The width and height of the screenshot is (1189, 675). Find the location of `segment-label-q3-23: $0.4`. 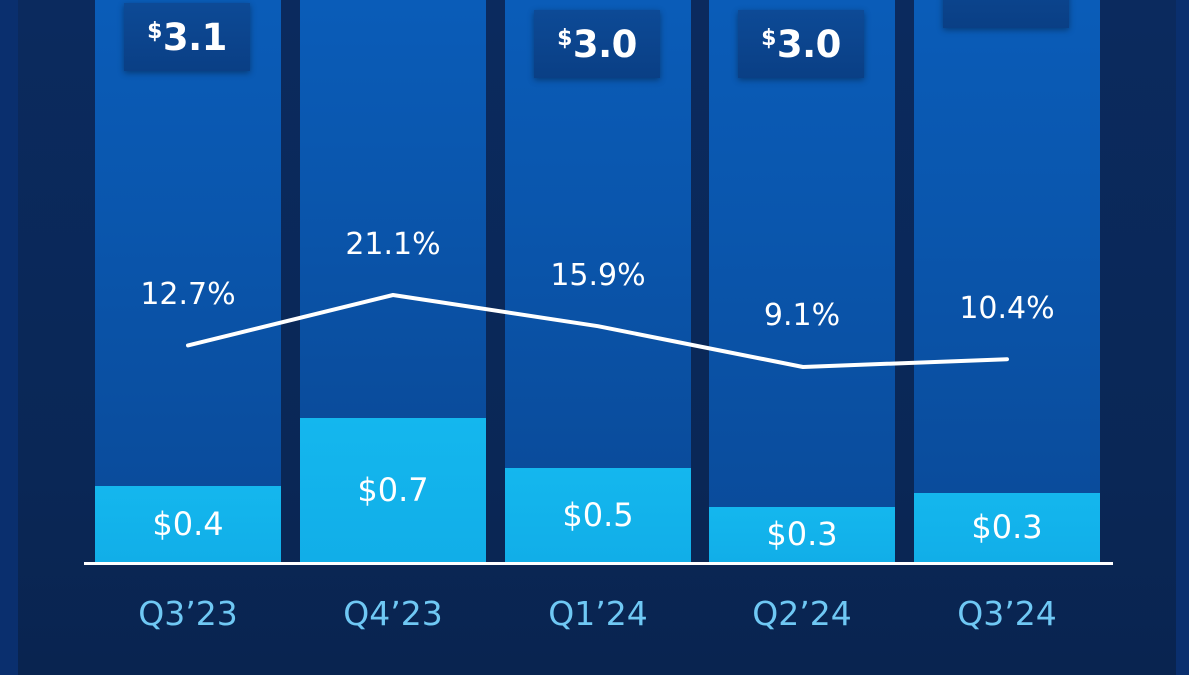

segment-label-q3-23: $0.4 is located at coordinates (188, 524).